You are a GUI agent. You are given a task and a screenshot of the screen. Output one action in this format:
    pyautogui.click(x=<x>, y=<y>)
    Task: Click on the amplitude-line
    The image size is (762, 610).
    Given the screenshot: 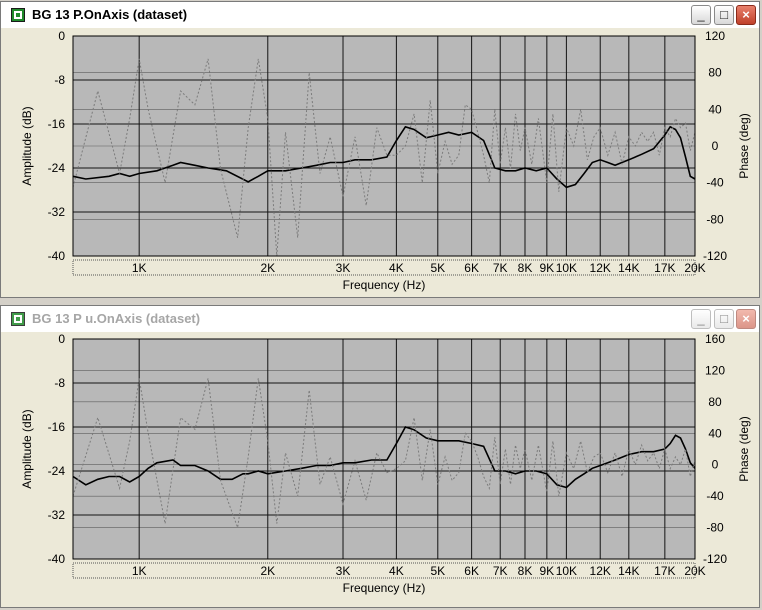 What is the action you would take?
    pyautogui.click(x=384, y=157)
    